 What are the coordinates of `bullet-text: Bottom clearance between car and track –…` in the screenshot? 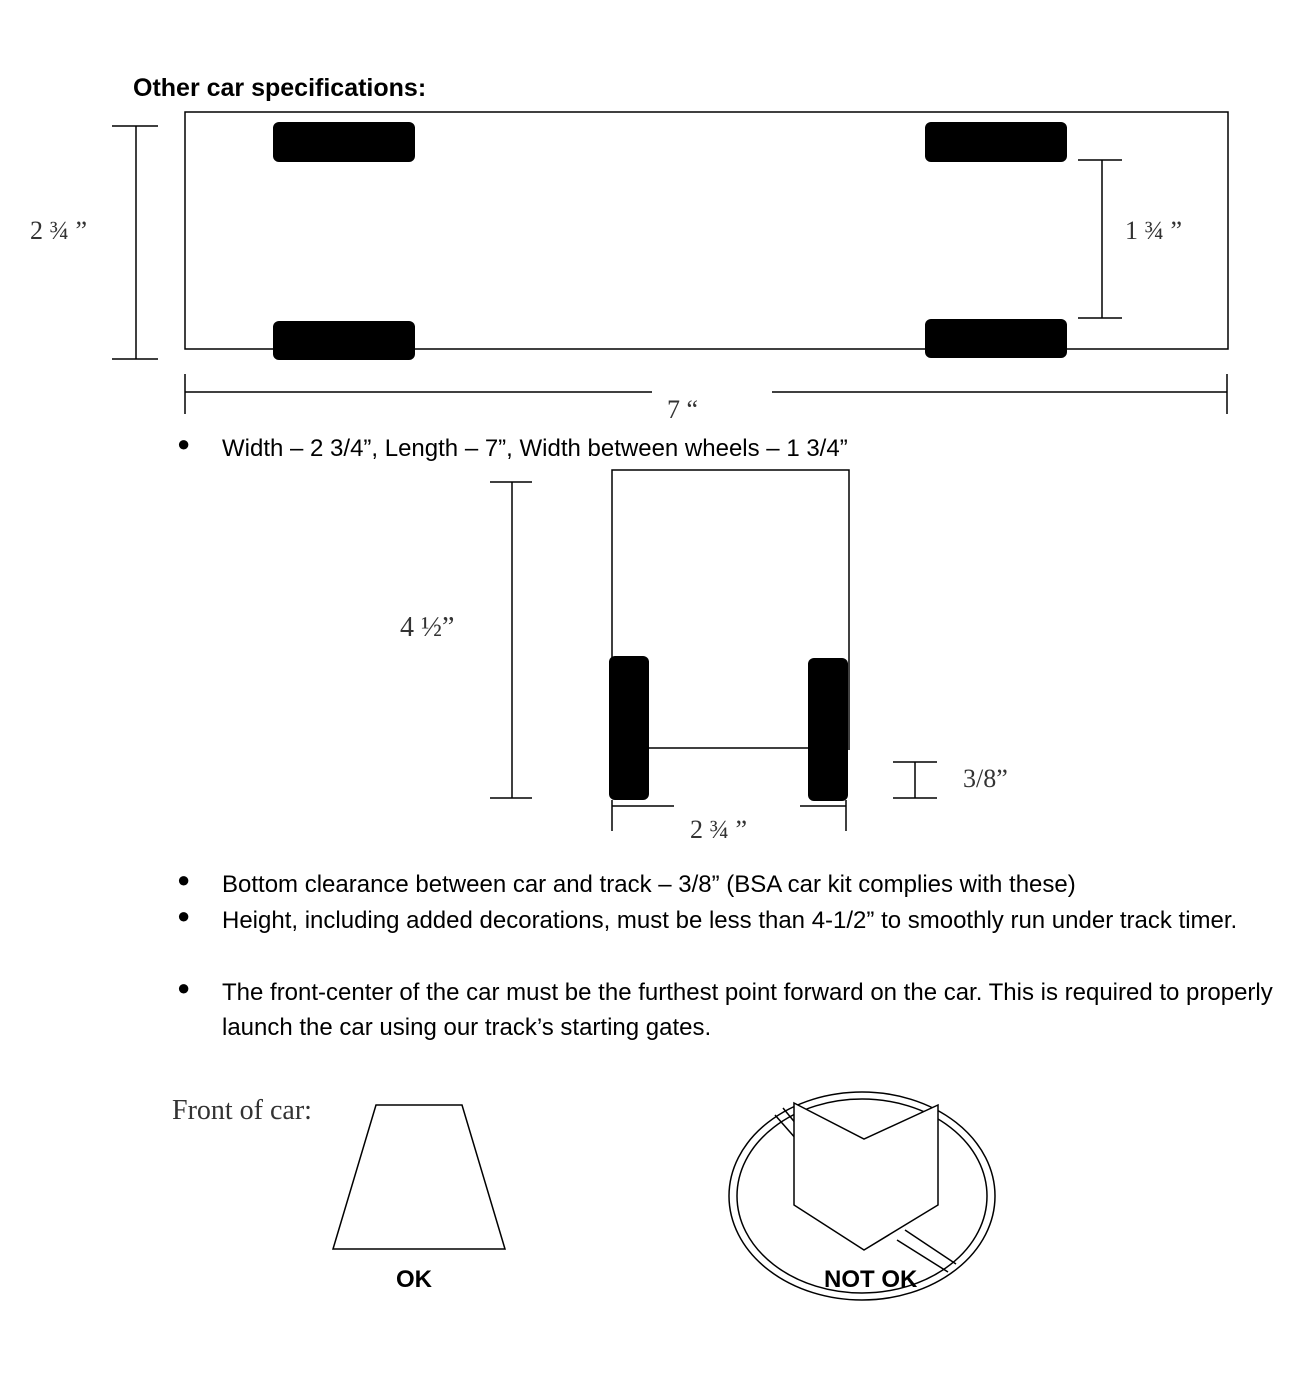 It's located at (649, 884).